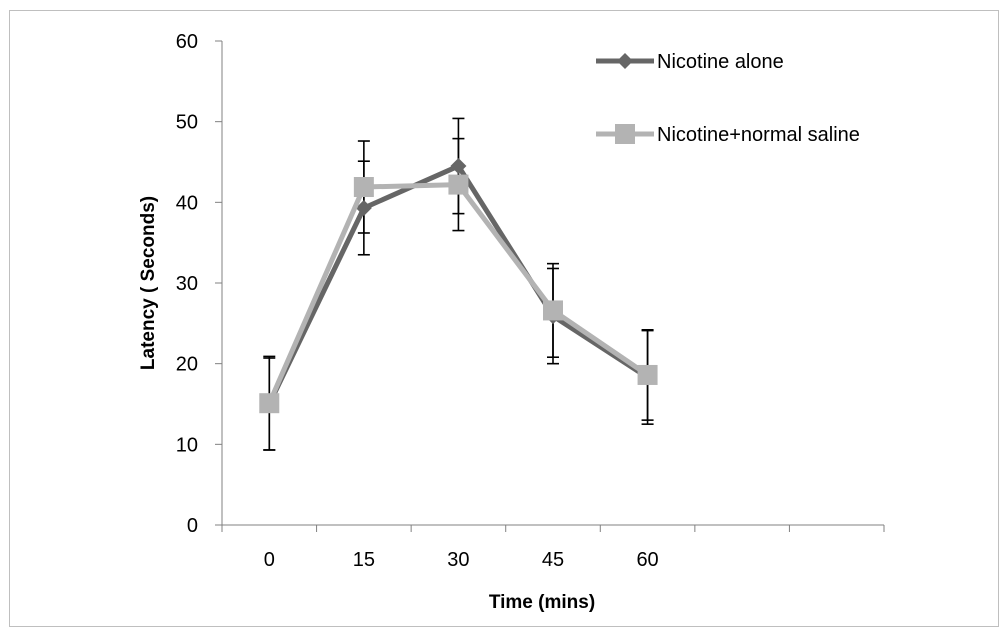 This screenshot has height=629, width=1005. Describe the element at coordinates (187, 42) in the screenshot. I see `y-tick-label: 60` at that location.